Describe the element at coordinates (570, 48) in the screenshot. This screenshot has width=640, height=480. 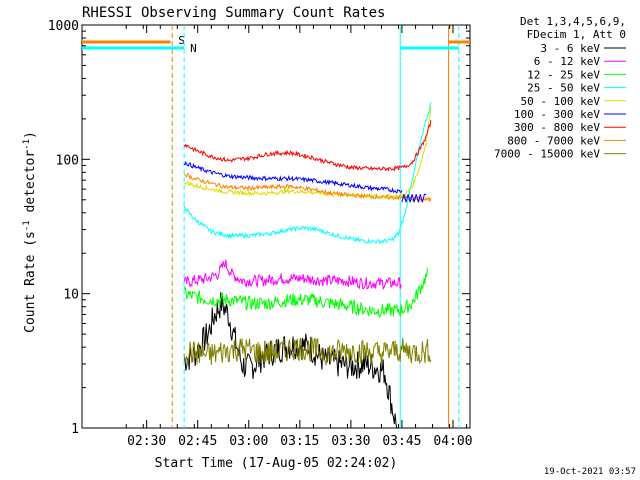
I see `legend-label: 3 - 6 keV` at that location.